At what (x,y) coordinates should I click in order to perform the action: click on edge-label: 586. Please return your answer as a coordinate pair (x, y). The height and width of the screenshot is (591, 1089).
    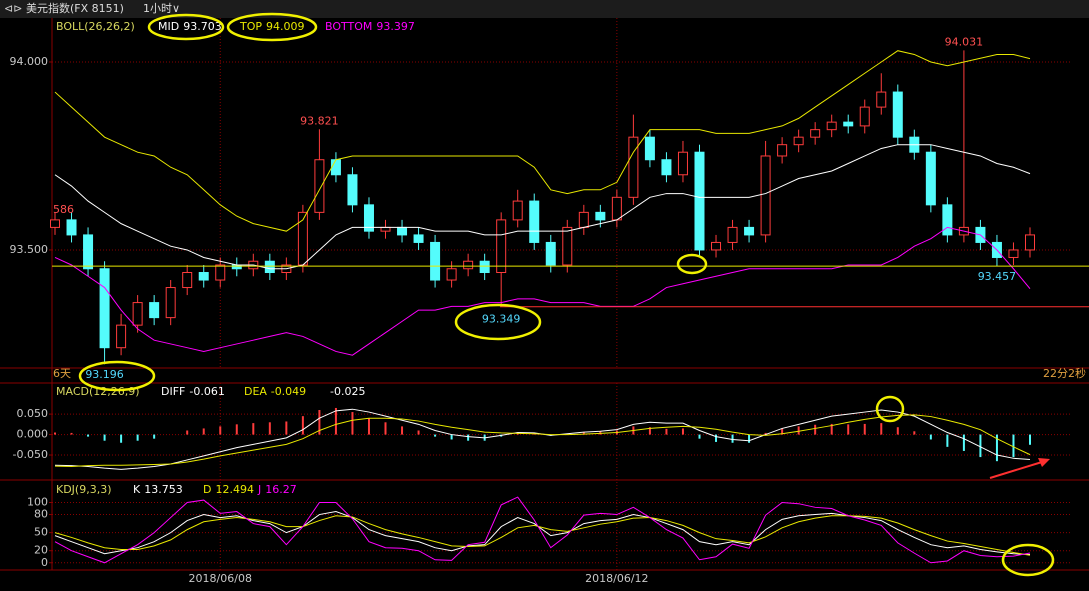
    Looking at the image, I should click on (63, 209).